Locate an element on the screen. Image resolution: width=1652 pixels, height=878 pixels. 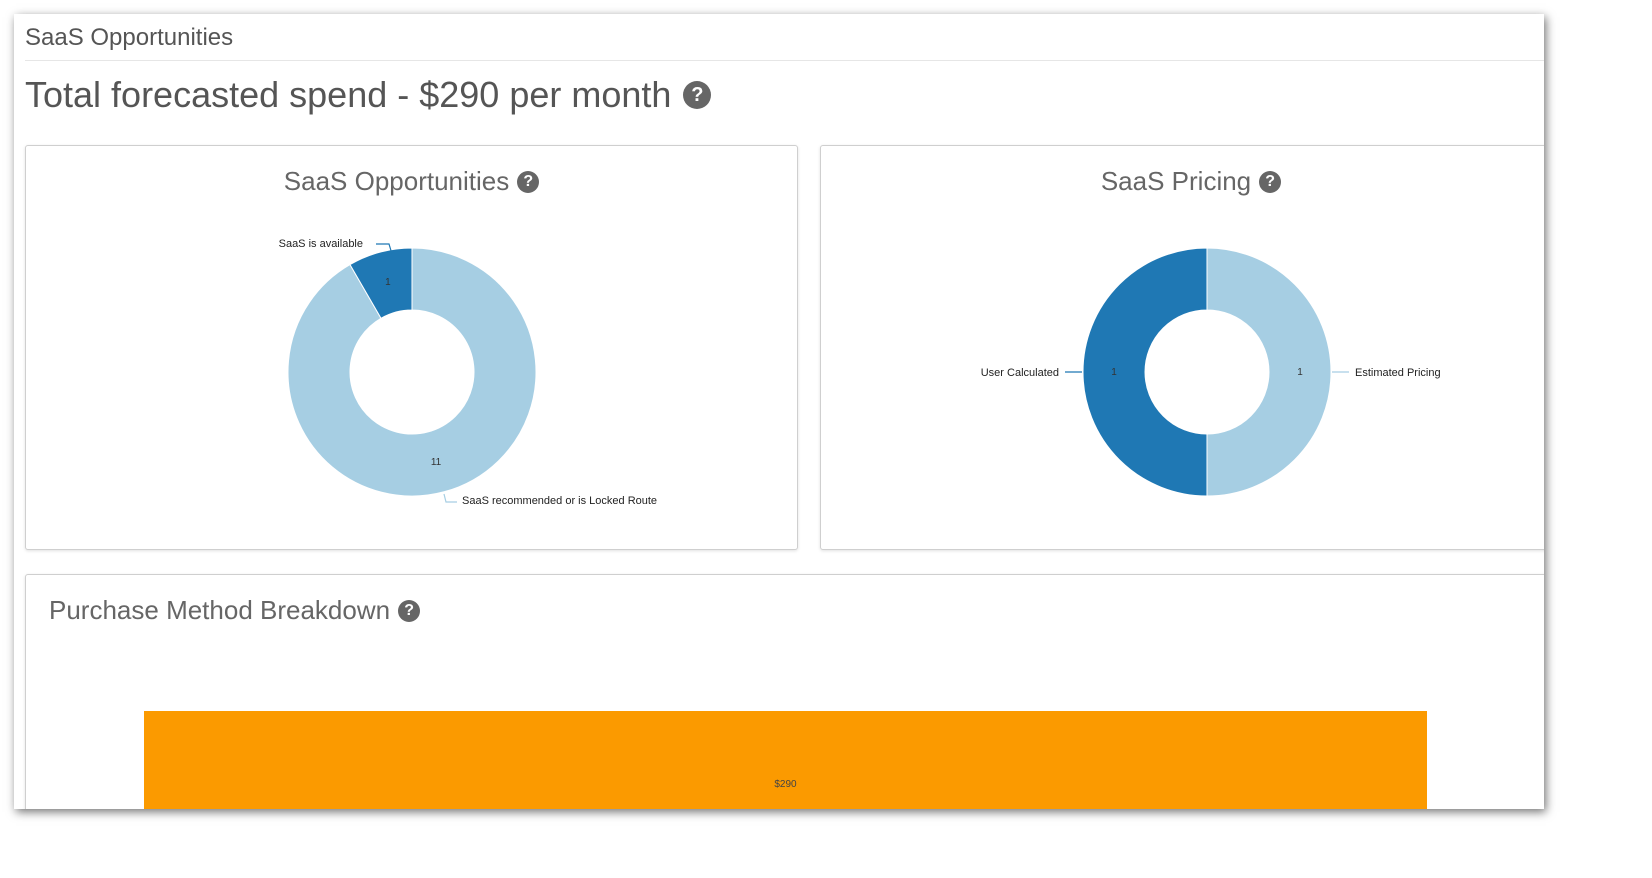
total-forecast-text: Total forecasted spend - $290 per month is located at coordinates (348, 94).